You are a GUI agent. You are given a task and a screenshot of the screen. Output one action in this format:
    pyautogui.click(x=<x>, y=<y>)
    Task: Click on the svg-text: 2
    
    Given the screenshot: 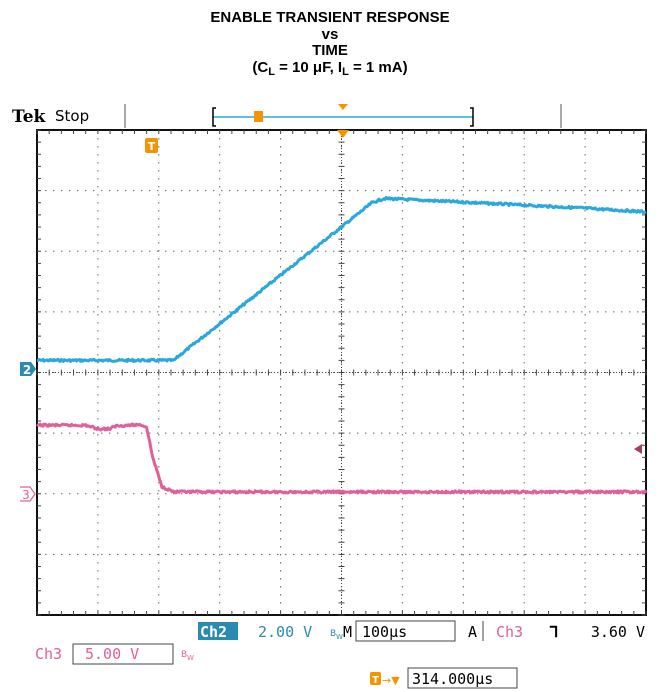 What is the action you would take?
    pyautogui.click(x=27, y=370)
    